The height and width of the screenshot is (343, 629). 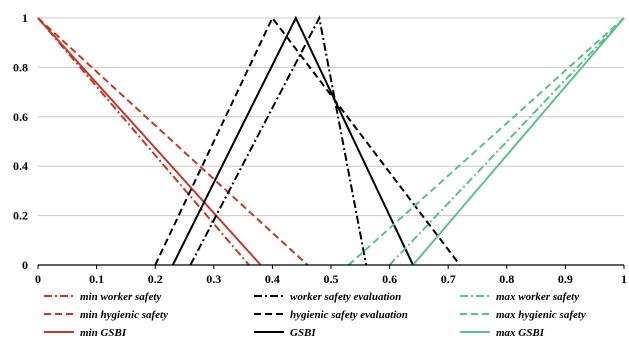 What do you see at coordinates (124, 315) in the screenshot?
I see `legend-label-1: min hygienic safety` at bounding box center [124, 315].